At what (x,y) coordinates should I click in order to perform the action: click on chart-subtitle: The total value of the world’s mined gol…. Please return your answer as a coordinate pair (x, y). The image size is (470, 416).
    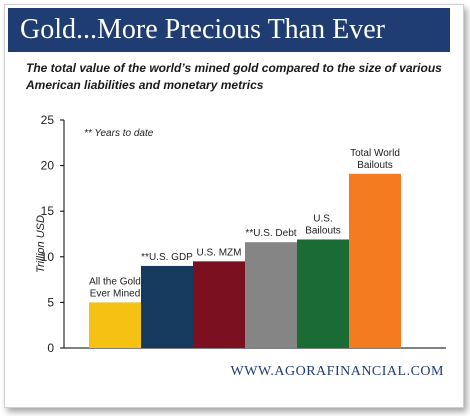
    Looking at the image, I should click on (236, 77).